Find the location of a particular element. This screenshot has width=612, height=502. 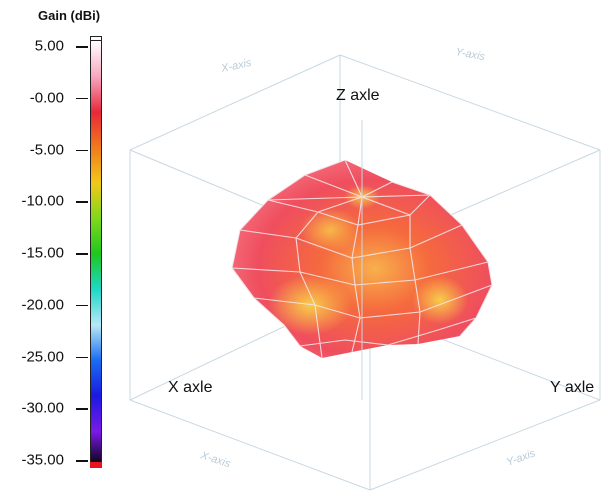

x-axis-label: X axle is located at coordinates (190, 387).